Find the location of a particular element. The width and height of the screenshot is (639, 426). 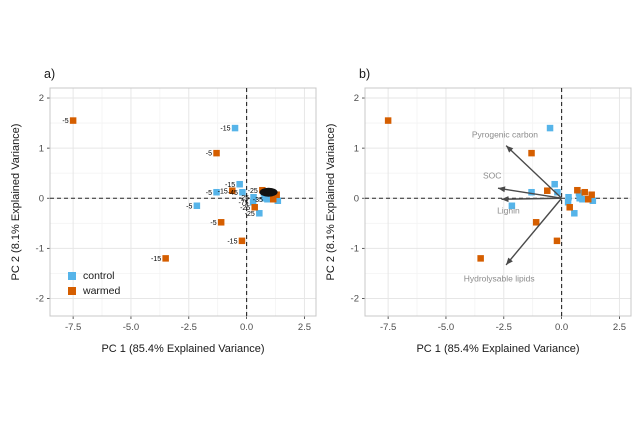

legend-item-warmed: warmed is located at coordinates (94, 291).